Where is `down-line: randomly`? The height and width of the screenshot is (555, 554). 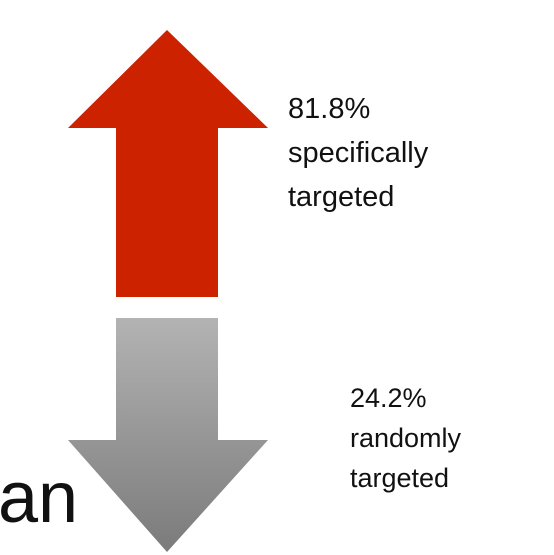 down-line: randomly is located at coordinates (406, 438).